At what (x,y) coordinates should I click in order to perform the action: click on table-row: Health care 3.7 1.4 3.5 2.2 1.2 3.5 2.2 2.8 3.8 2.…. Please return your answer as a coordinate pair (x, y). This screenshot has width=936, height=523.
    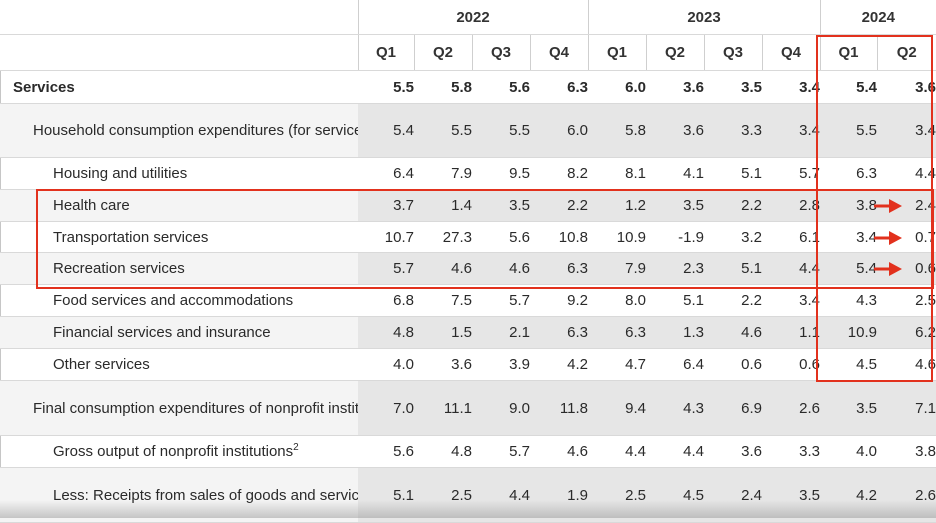
    Looking at the image, I should click on (468, 205).